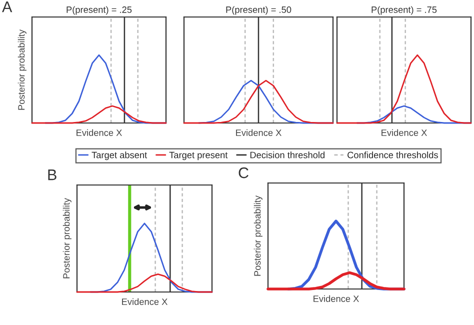 This screenshot has width=474, height=325. I want to click on chart-title: P(present) = .50, so click(259, 10).